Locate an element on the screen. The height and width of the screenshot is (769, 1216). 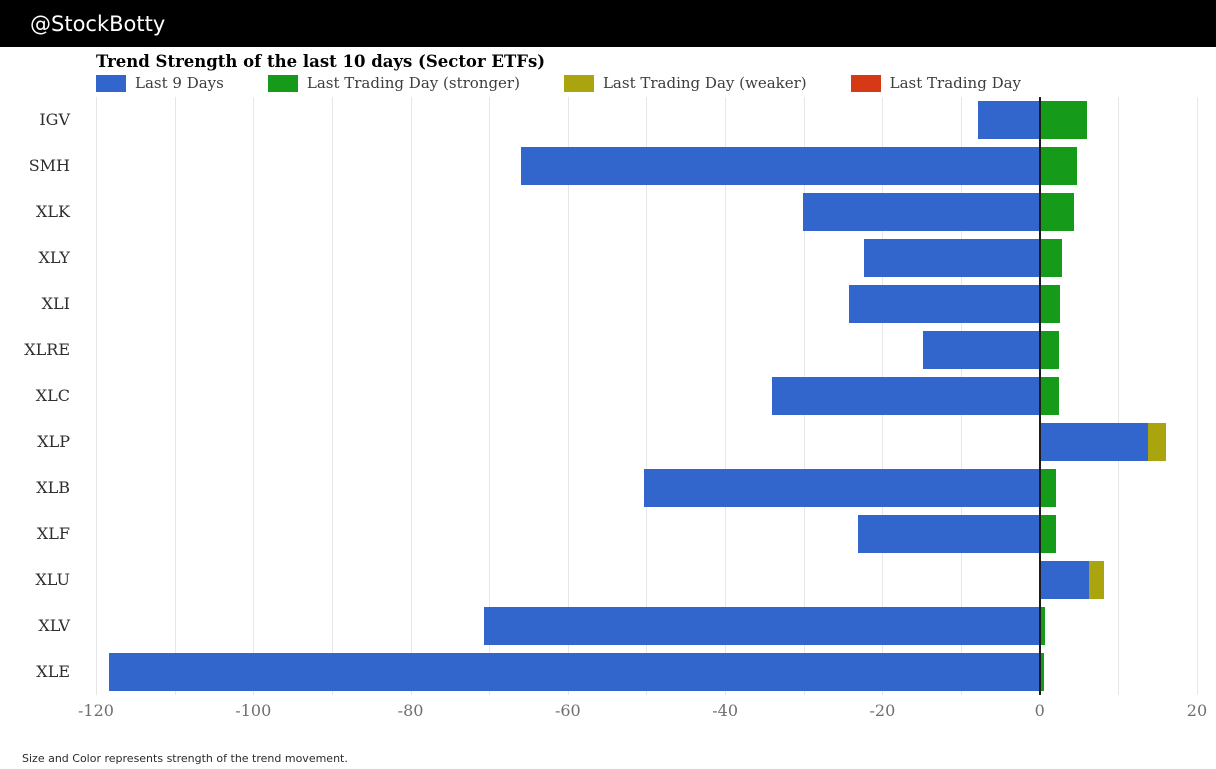
y-axis-label: IGV is located at coordinates (54, 119).